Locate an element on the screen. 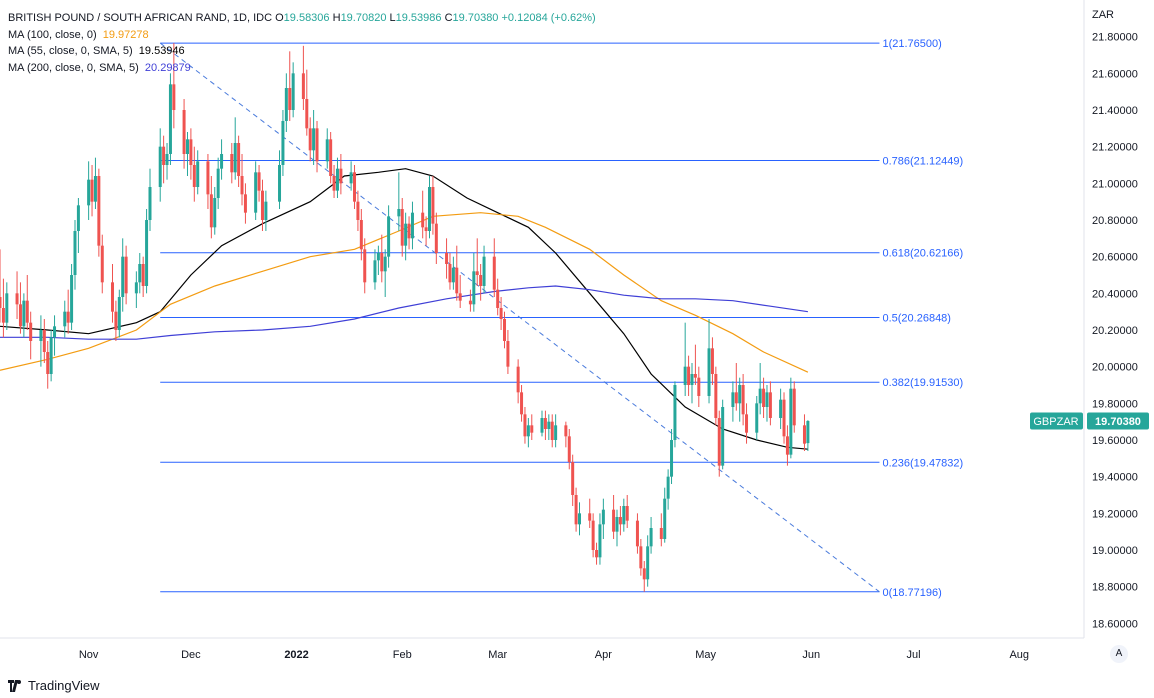 Image resolution: width=1154 pixels, height=698 pixels. time-axis: Nov Dec 2022 Feb Mar Apr May Jun Jul Aug is located at coordinates (554, 655).